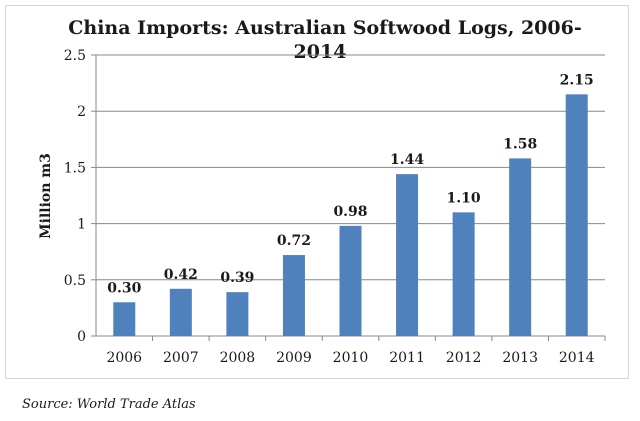 This screenshot has width=640, height=421. What do you see at coordinates (124, 288) in the screenshot?
I see `data-label-2006: 0.30` at bounding box center [124, 288].